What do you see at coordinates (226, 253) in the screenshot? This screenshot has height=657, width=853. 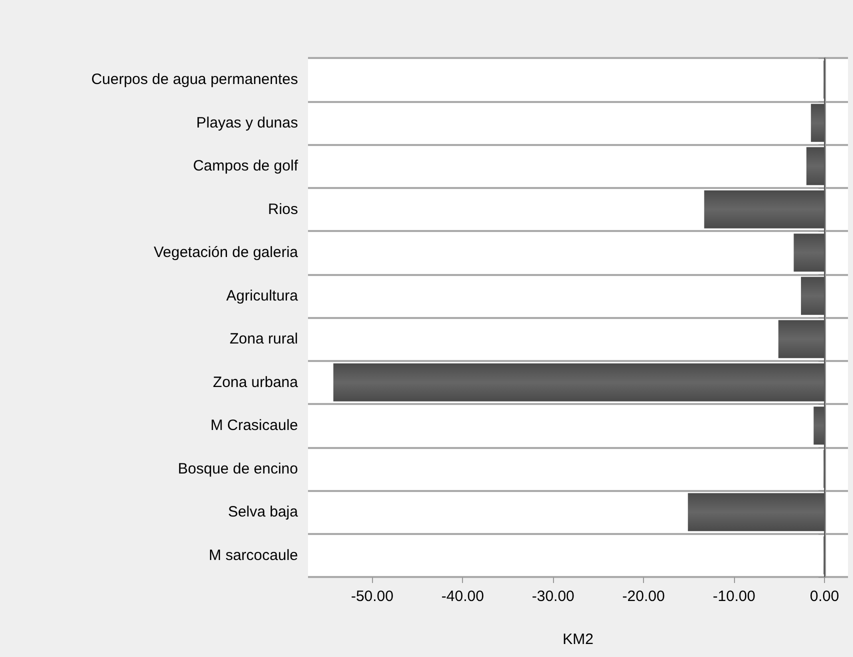 I see `y-tick-label: Vegetación de galeria` at bounding box center [226, 253].